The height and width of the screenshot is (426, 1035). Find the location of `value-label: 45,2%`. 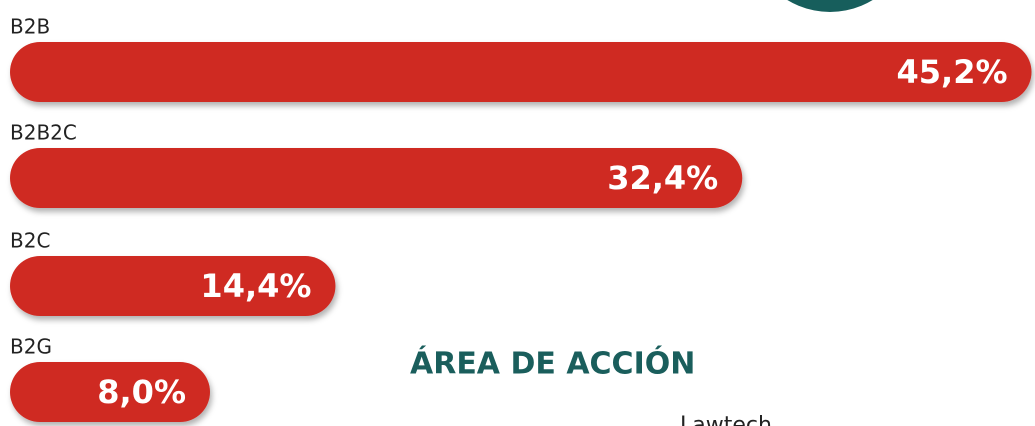

value-label: 45,2% is located at coordinates (952, 72).